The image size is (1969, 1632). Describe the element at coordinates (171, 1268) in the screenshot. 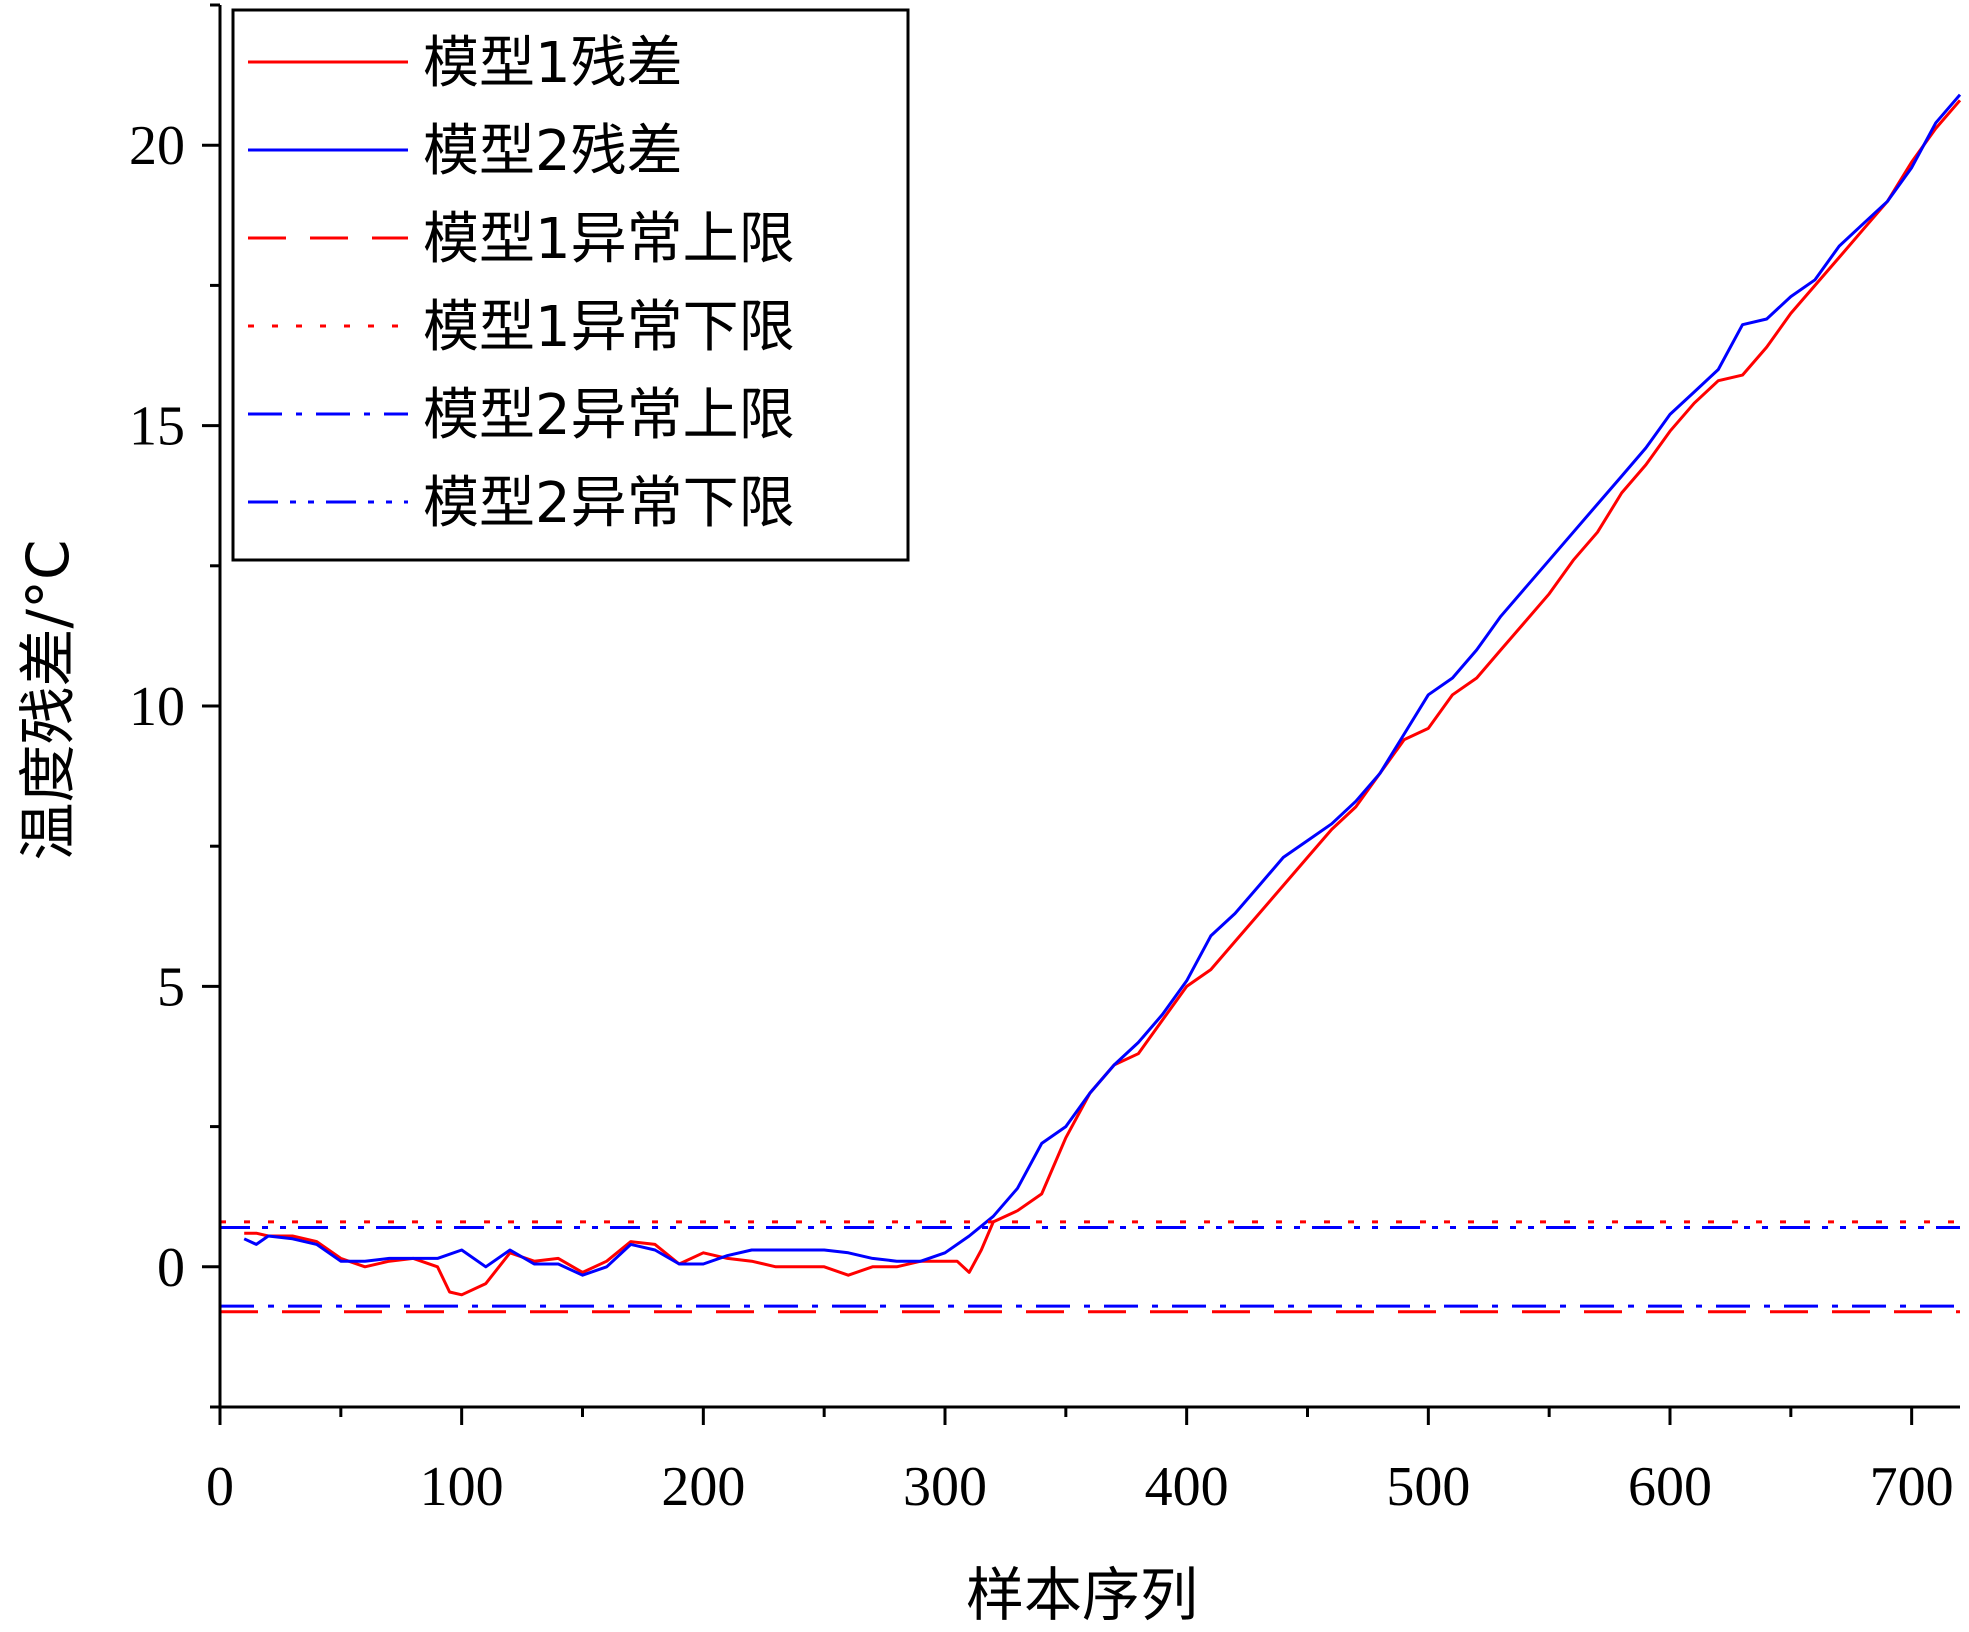

I see `y-tick-label: 0` at that location.